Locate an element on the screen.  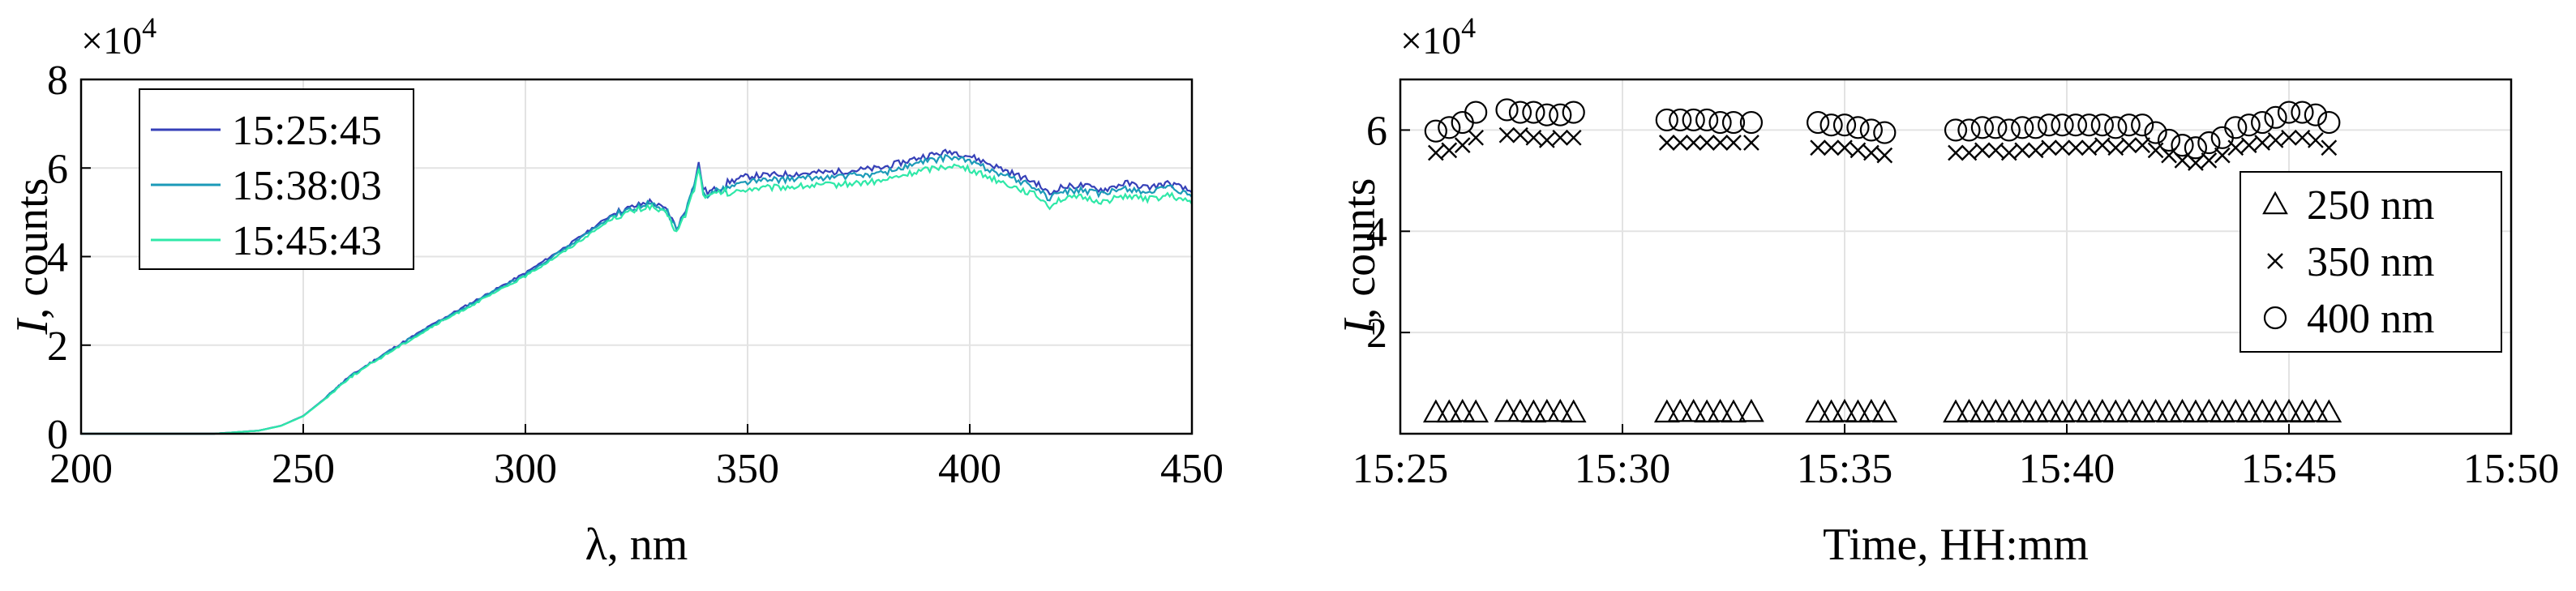
right-x-axis-label: Time, HH:mm is located at coordinates (1956, 545).